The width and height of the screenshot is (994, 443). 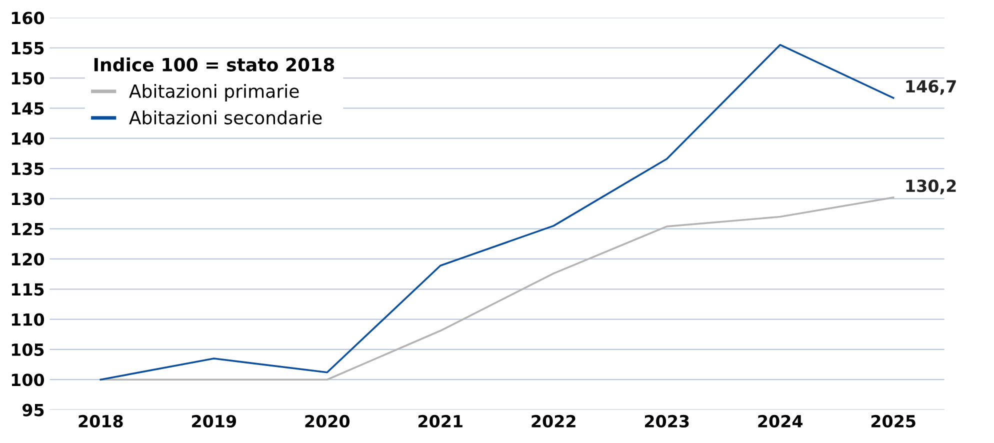 What do you see at coordinates (28, 229) in the screenshot?
I see `y-tick-label: 125` at bounding box center [28, 229].